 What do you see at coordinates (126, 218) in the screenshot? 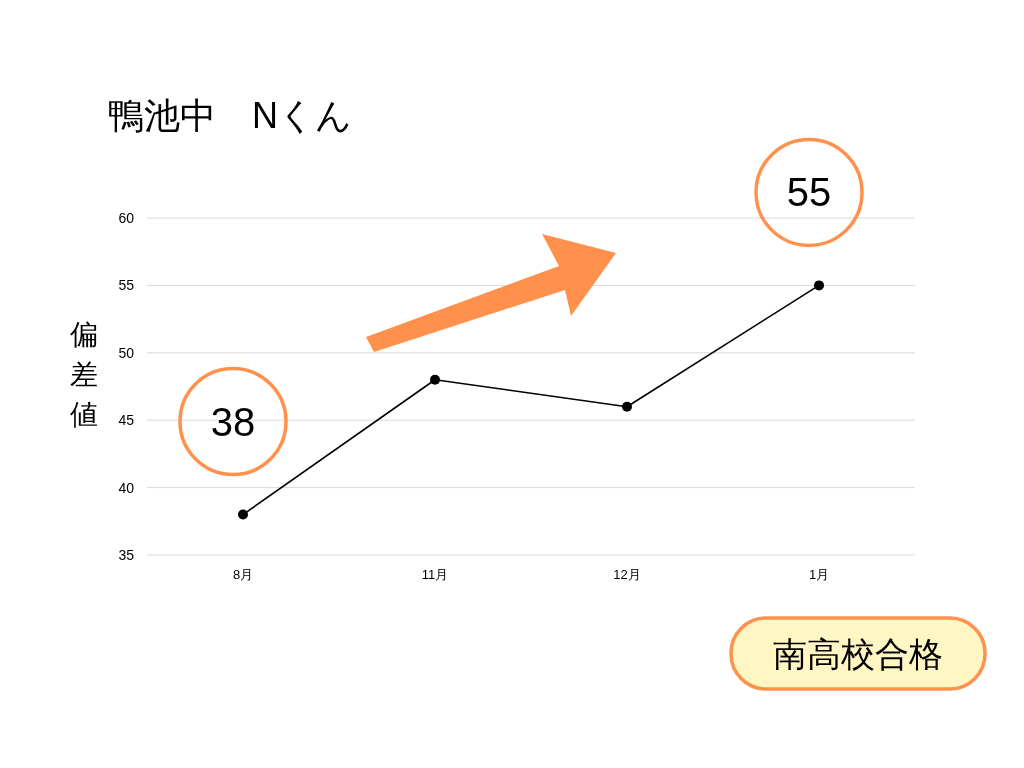
I see `y-tick-label: 60` at bounding box center [126, 218].